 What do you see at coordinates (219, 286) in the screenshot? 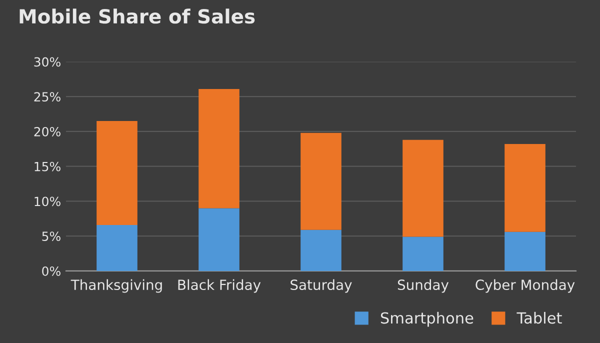
I see `x-tick-label: Black Friday` at bounding box center [219, 286].